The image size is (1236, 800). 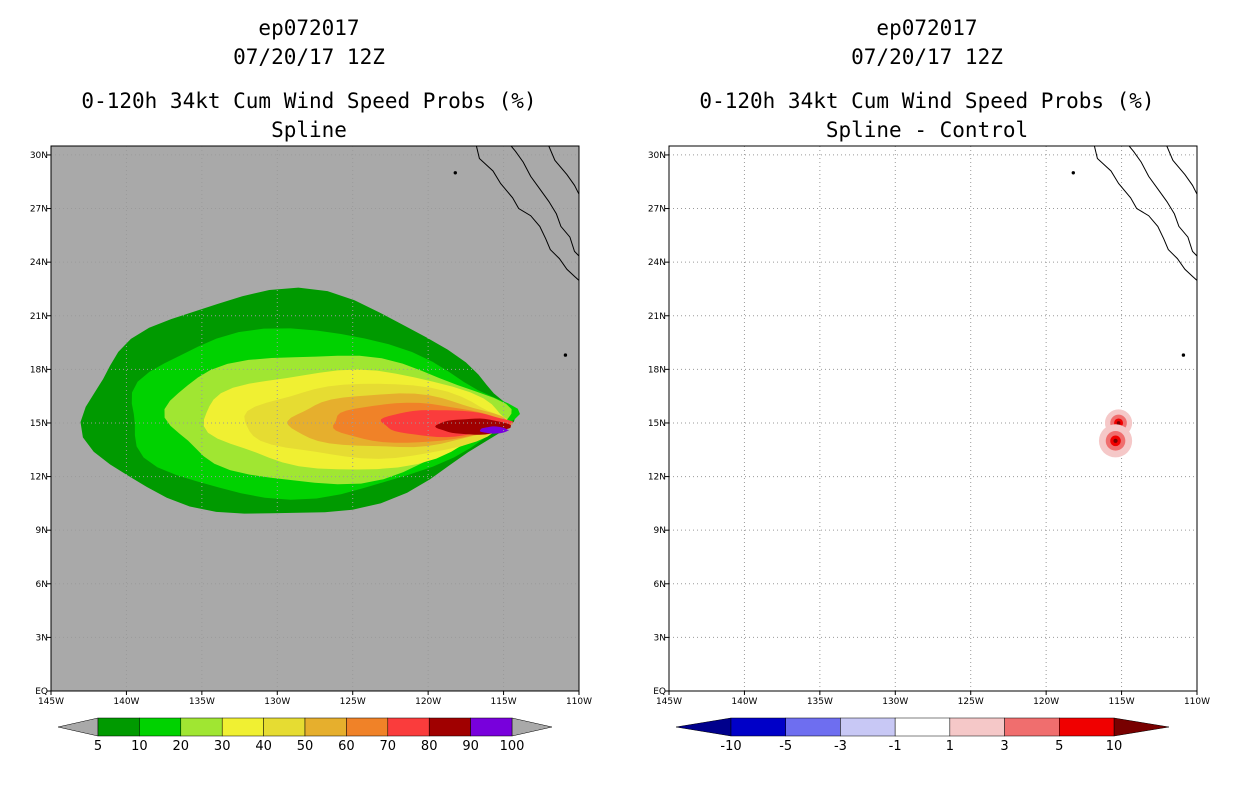 What do you see at coordinates (98, 746) in the screenshot?
I see `colorbar-label: 5` at bounding box center [98, 746].